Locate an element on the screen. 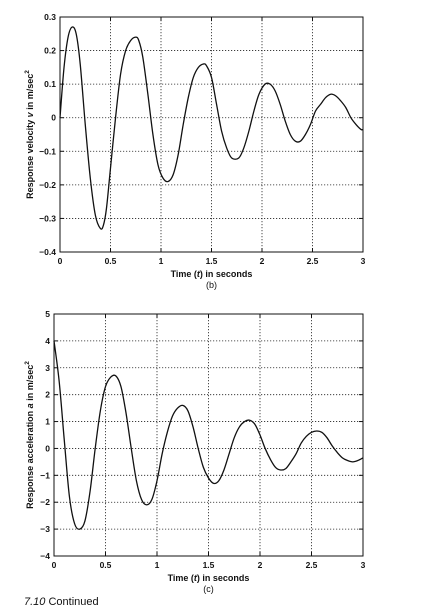 The image size is (425, 615). acceleration-x-tick-label: 2 is located at coordinates (260, 565).